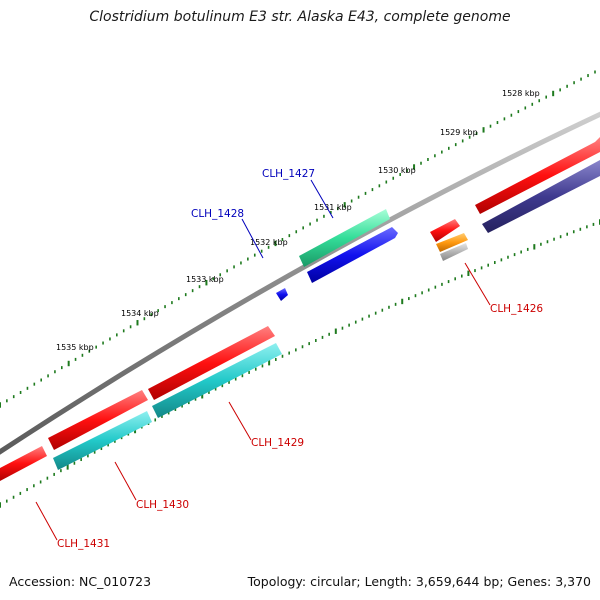 This screenshot has height=600, width=600. What do you see at coordinates (205, 279) in the screenshot?
I see `kbp-label-1533: 1533 kbp` at bounding box center [205, 279].